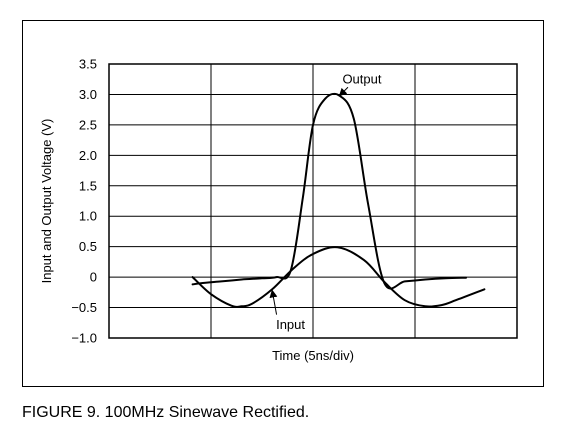 This screenshot has width=574, height=442. Describe the element at coordinates (88, 94) in the screenshot. I see `y-tick-label: 3.0` at that location.